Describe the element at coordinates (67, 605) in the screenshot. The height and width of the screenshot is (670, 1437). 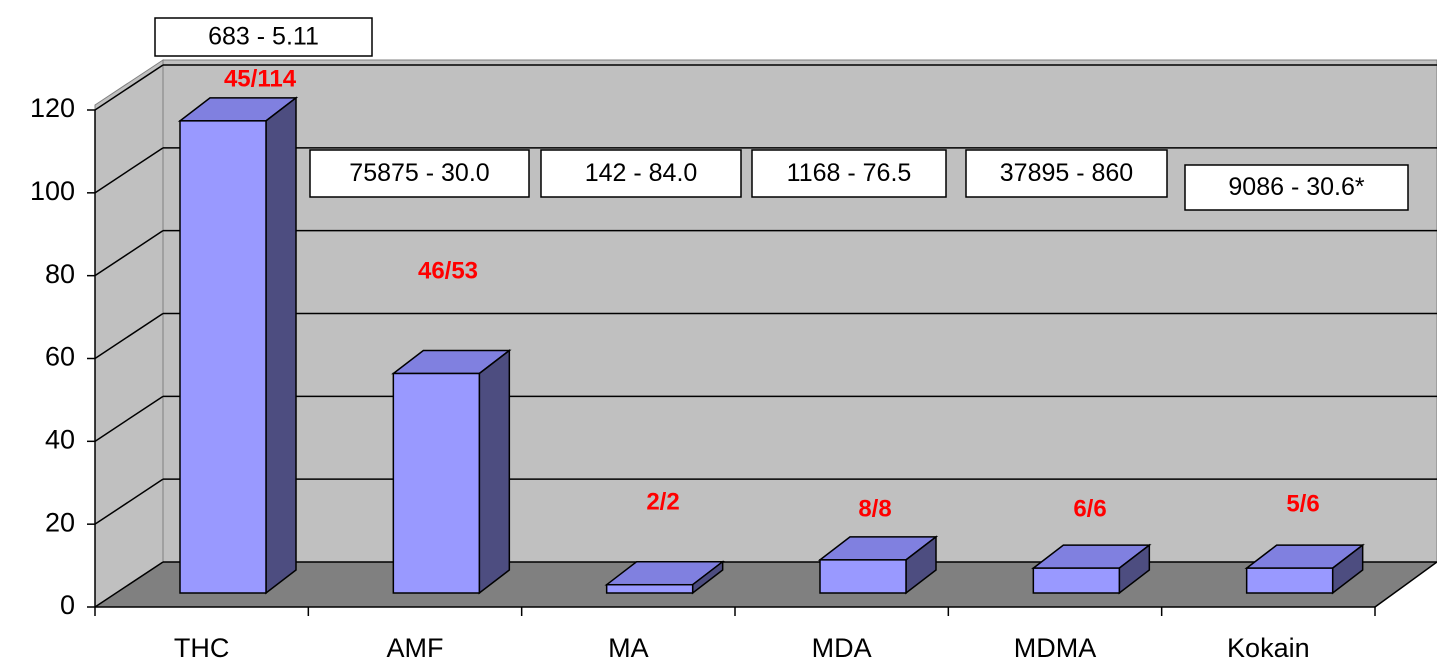
I see `y-tick-label: 0` at that location.